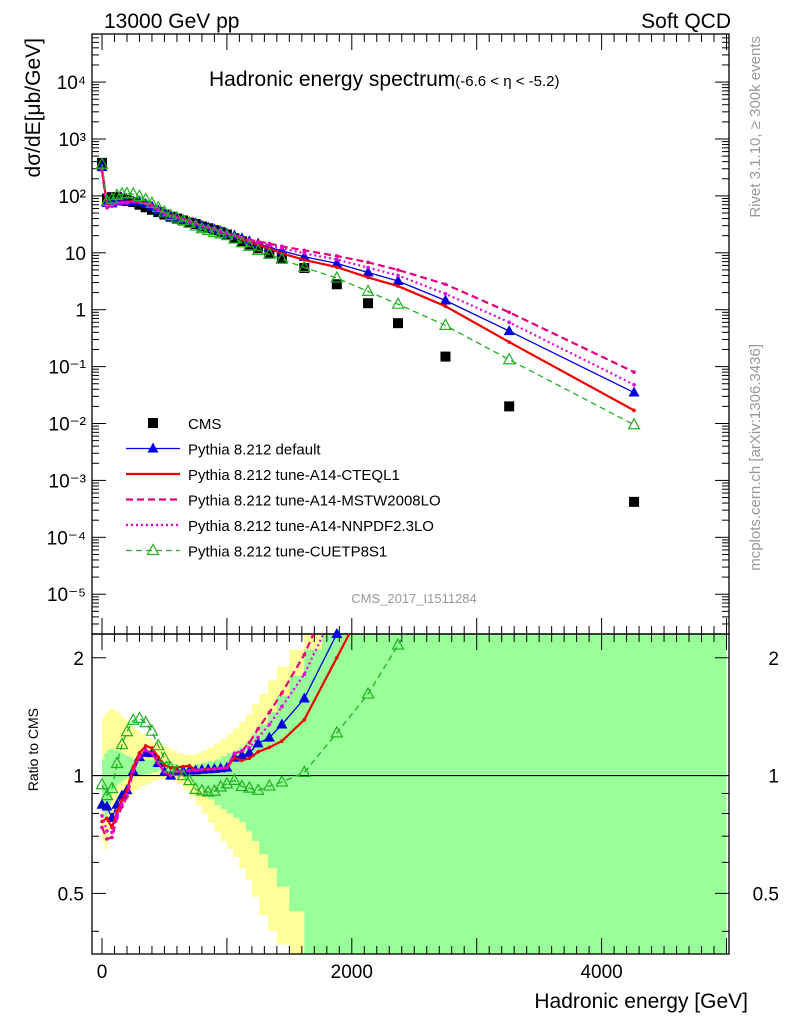 This screenshot has width=786, height=1024. What do you see at coordinates (773, 777) in the screenshot?
I see `ratio-tick-label-right: 1` at bounding box center [773, 777].